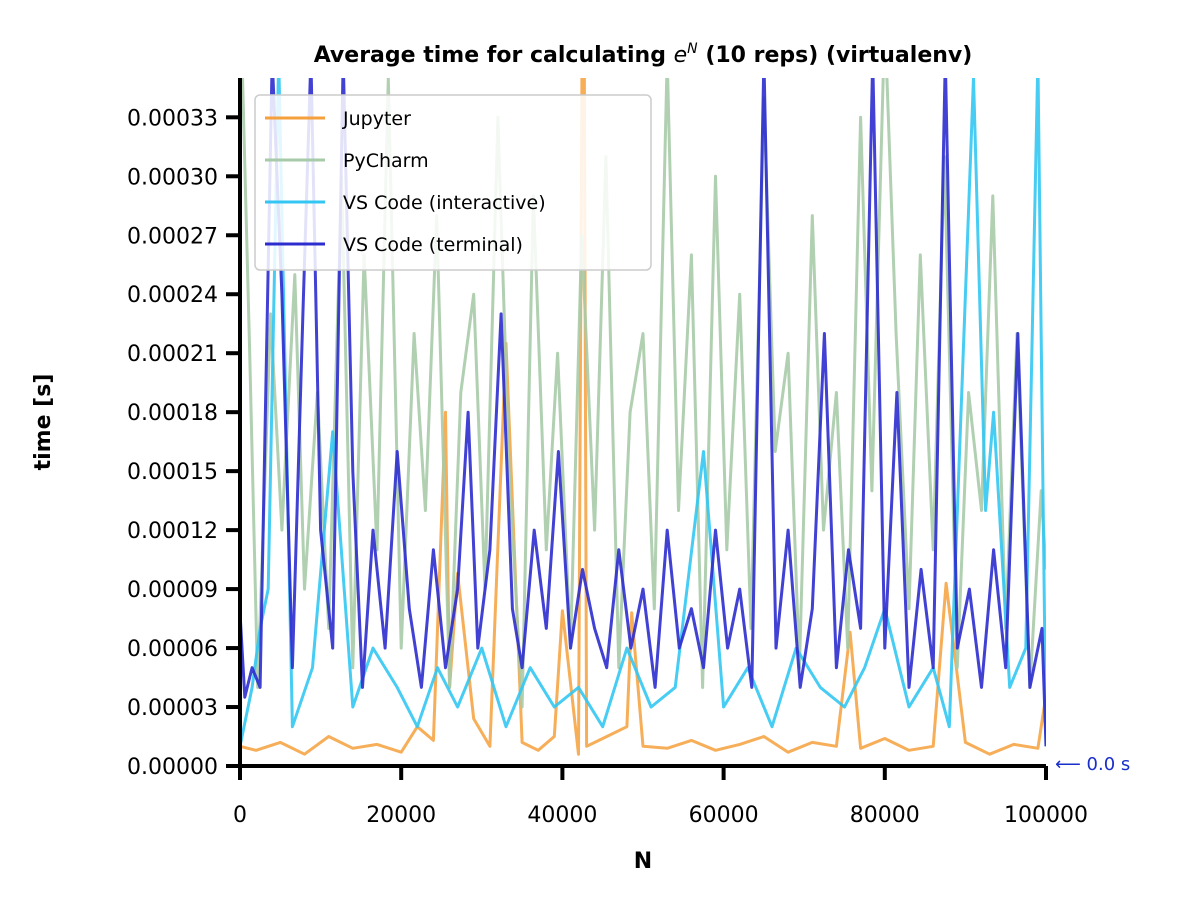 This screenshot has height=900, width=1200. I want to click on y-tick-label: 0.00018, so click(172, 413).